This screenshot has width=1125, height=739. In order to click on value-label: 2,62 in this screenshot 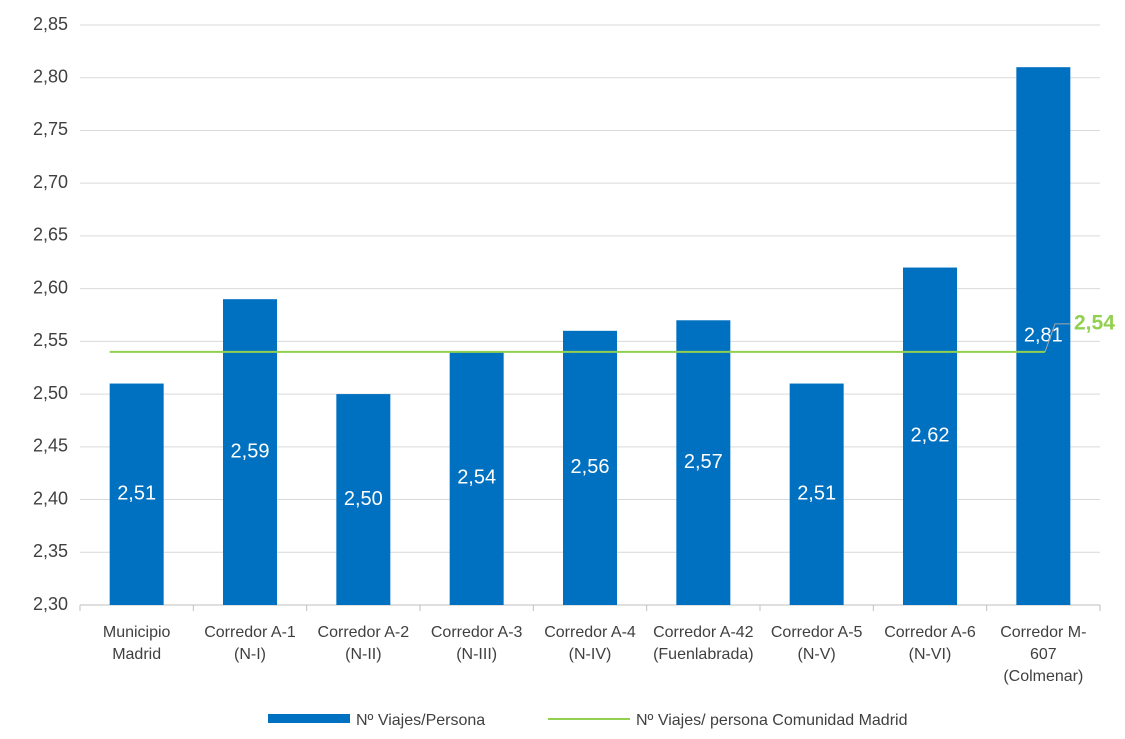, I will do `click(930, 436)`.